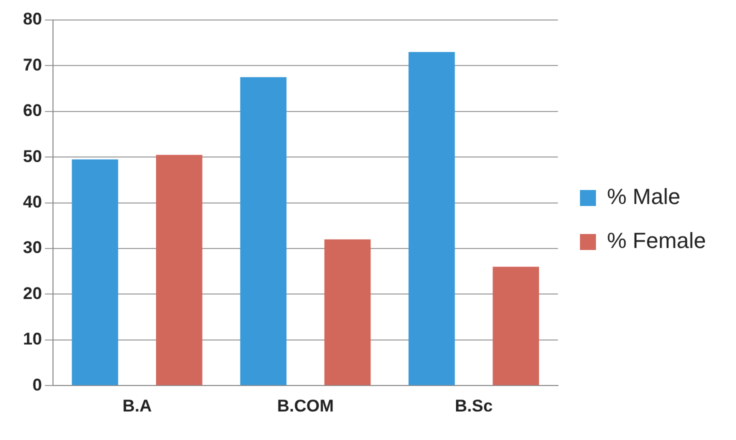 The image size is (736, 440). What do you see at coordinates (32, 19) in the screenshot?
I see `y-tick-label: 80` at bounding box center [32, 19].